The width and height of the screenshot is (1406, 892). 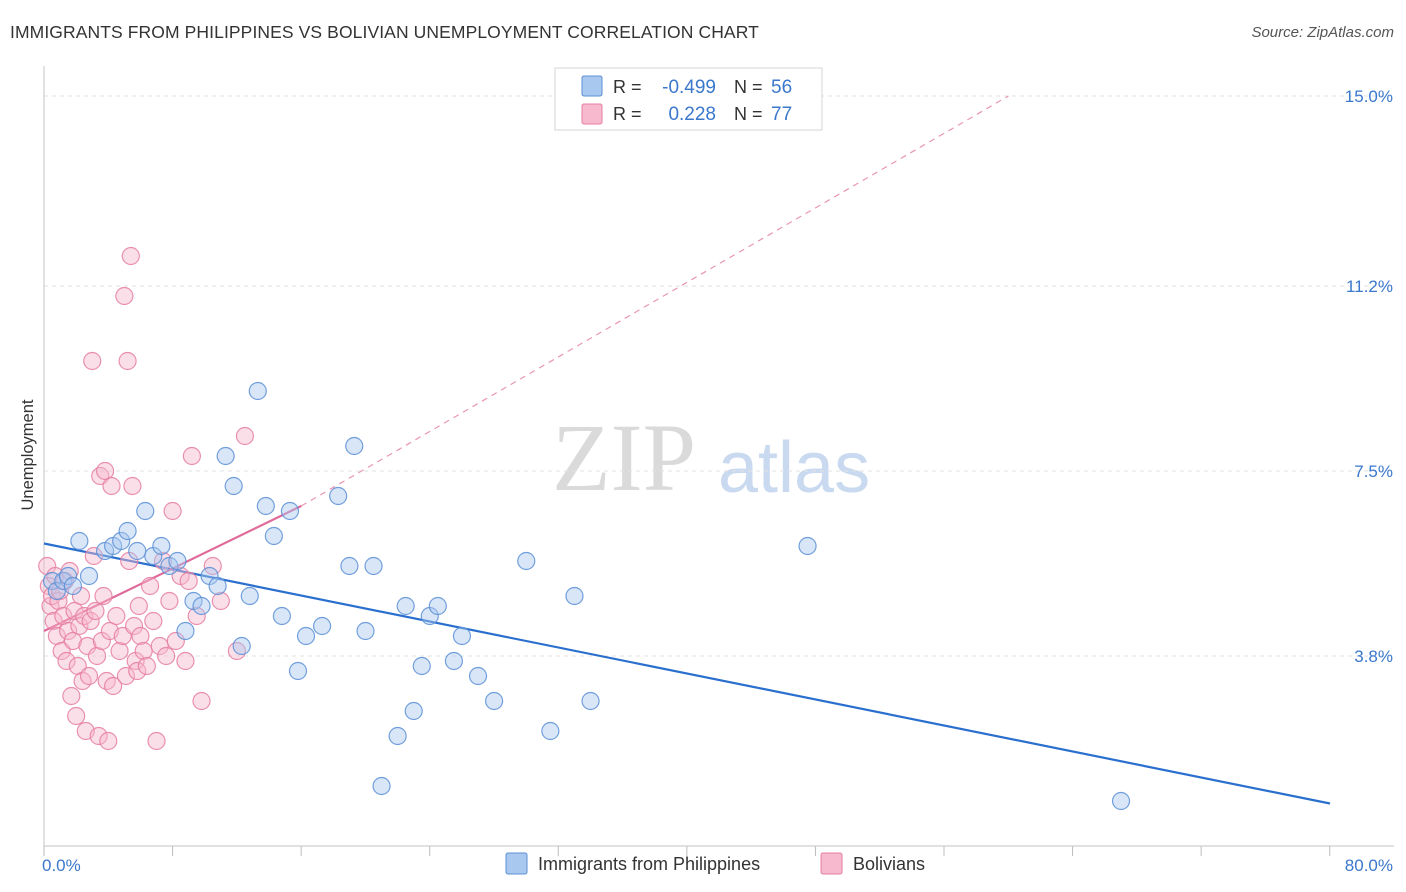 I want to click on stats-swatch-pink, so click(x=592, y=114).